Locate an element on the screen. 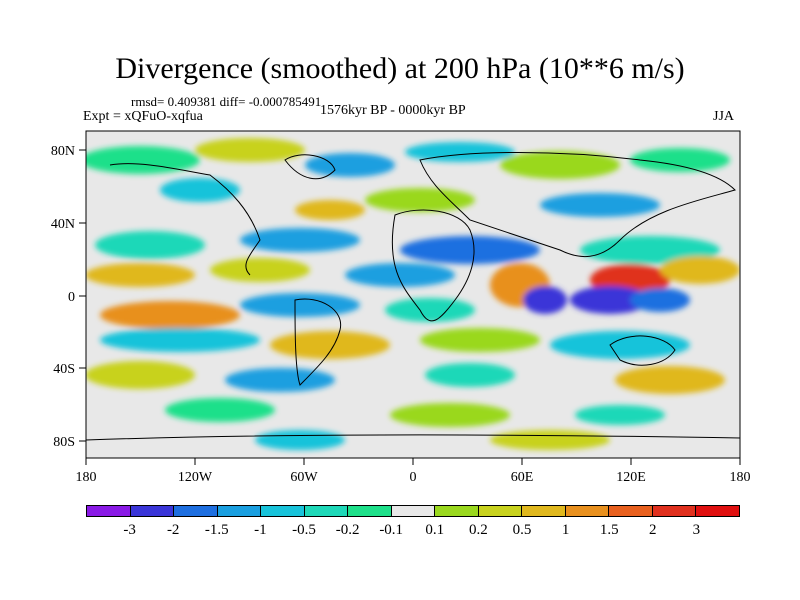 The width and height of the screenshot is (800, 600). colorbar-label: 3 is located at coordinates (696, 530).